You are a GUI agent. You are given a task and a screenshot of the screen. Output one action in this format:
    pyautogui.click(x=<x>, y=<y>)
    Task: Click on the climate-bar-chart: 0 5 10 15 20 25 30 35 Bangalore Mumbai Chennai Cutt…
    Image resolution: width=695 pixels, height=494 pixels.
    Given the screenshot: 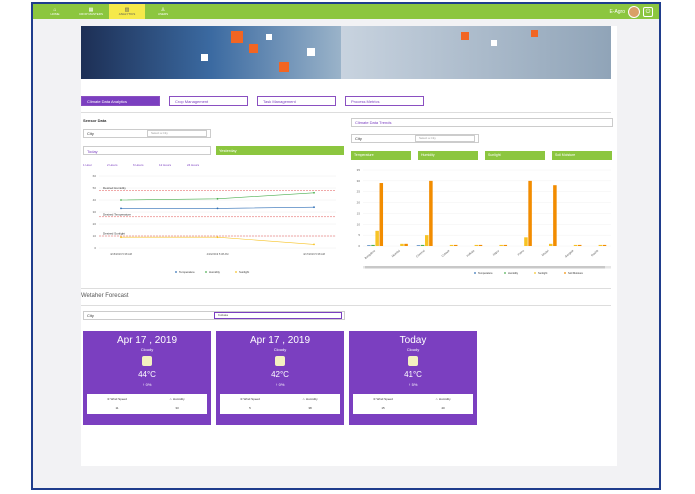 What is the action you would take?
    pyautogui.click(x=484, y=221)
    